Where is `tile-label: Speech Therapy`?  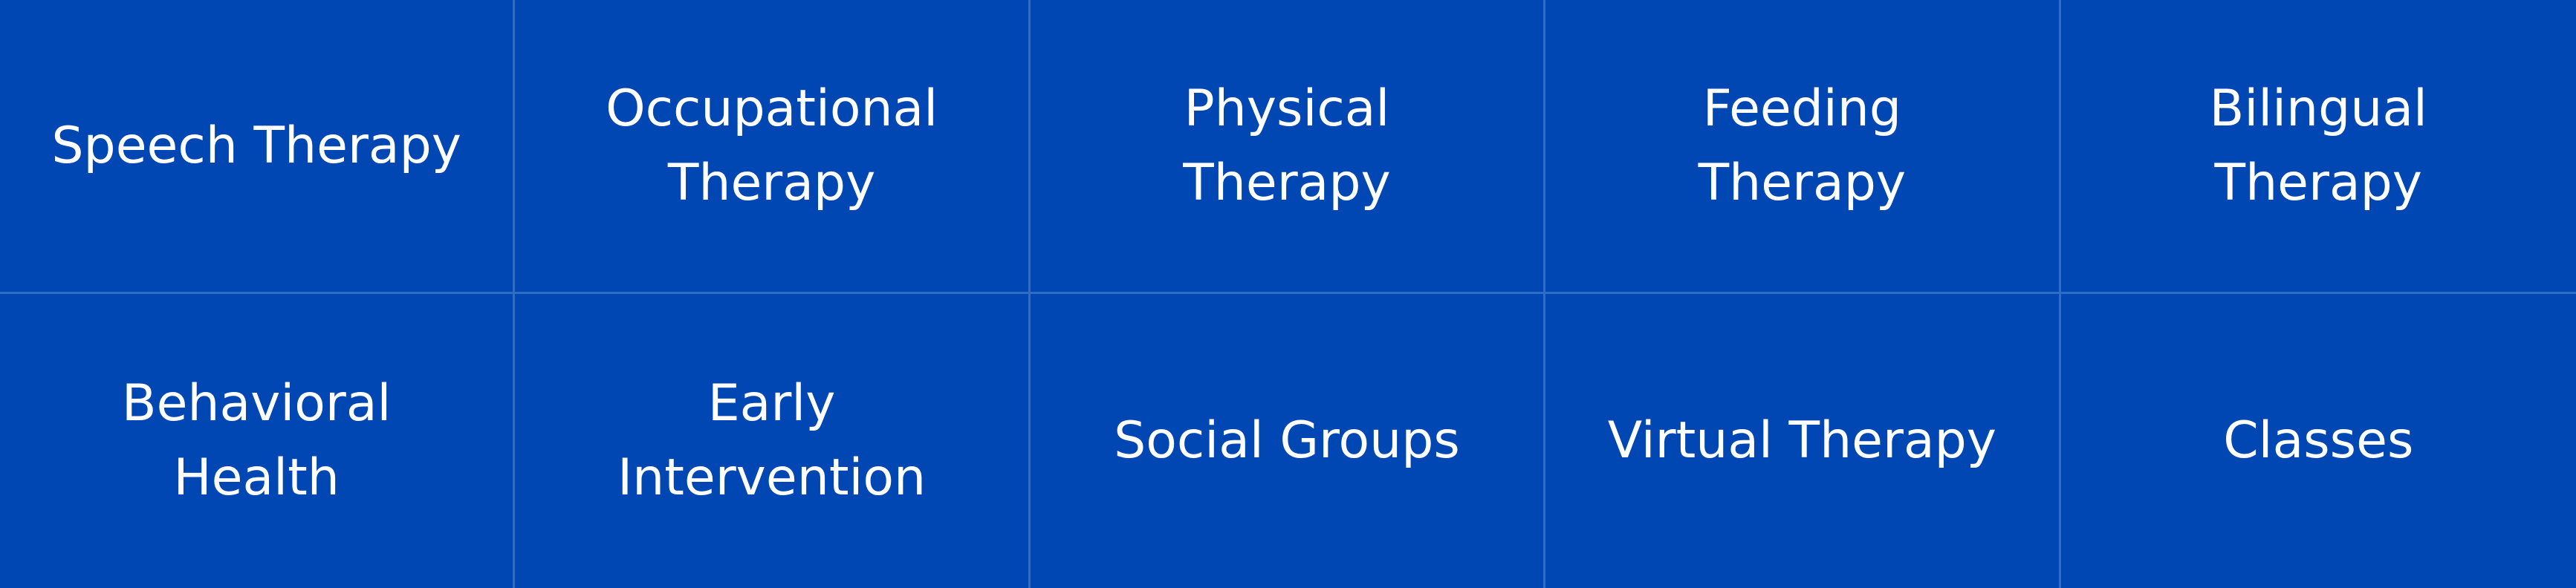 tile-label: Speech Therapy is located at coordinates (256, 145).